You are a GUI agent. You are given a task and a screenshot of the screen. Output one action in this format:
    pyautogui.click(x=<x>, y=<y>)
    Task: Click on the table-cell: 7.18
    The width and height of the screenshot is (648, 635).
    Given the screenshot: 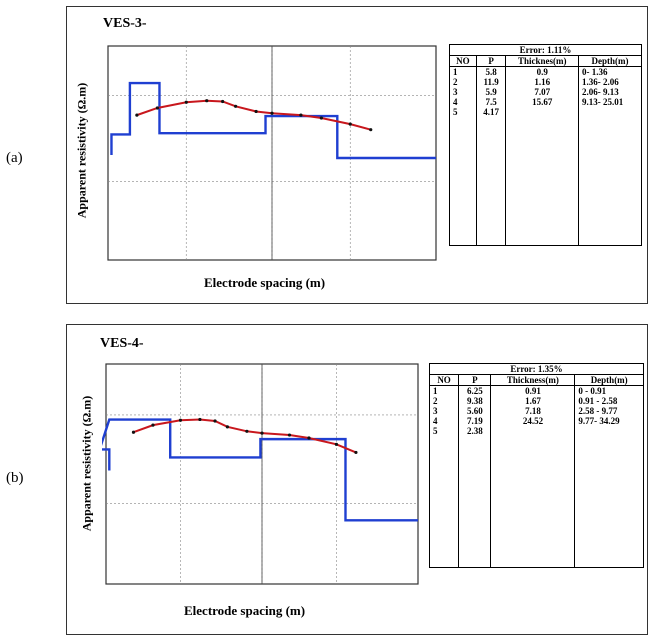 What is the action you would take?
    pyautogui.click(x=533, y=411)
    